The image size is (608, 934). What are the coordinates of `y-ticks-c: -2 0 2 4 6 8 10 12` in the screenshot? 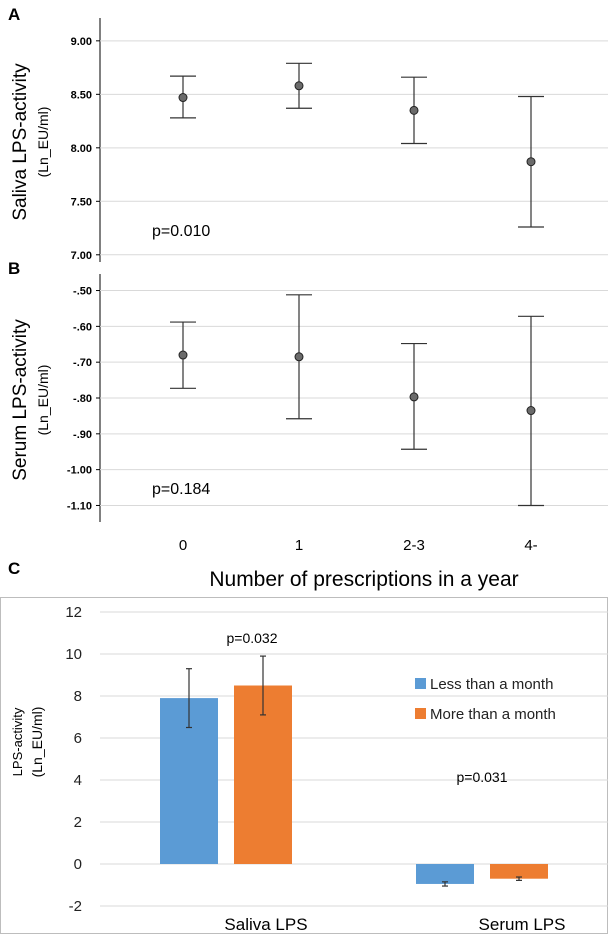 It's located at (73, 759).